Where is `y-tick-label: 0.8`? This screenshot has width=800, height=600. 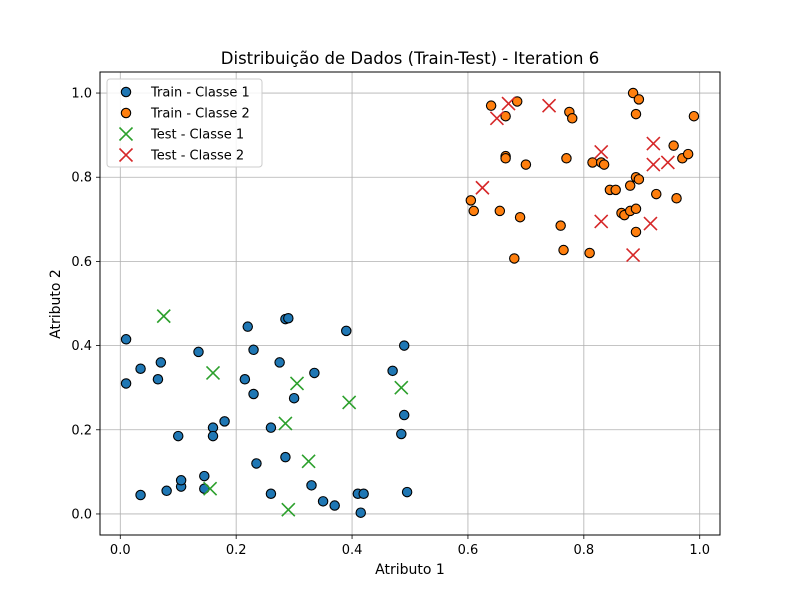 y-tick-label: 0.8 is located at coordinates (81, 178).